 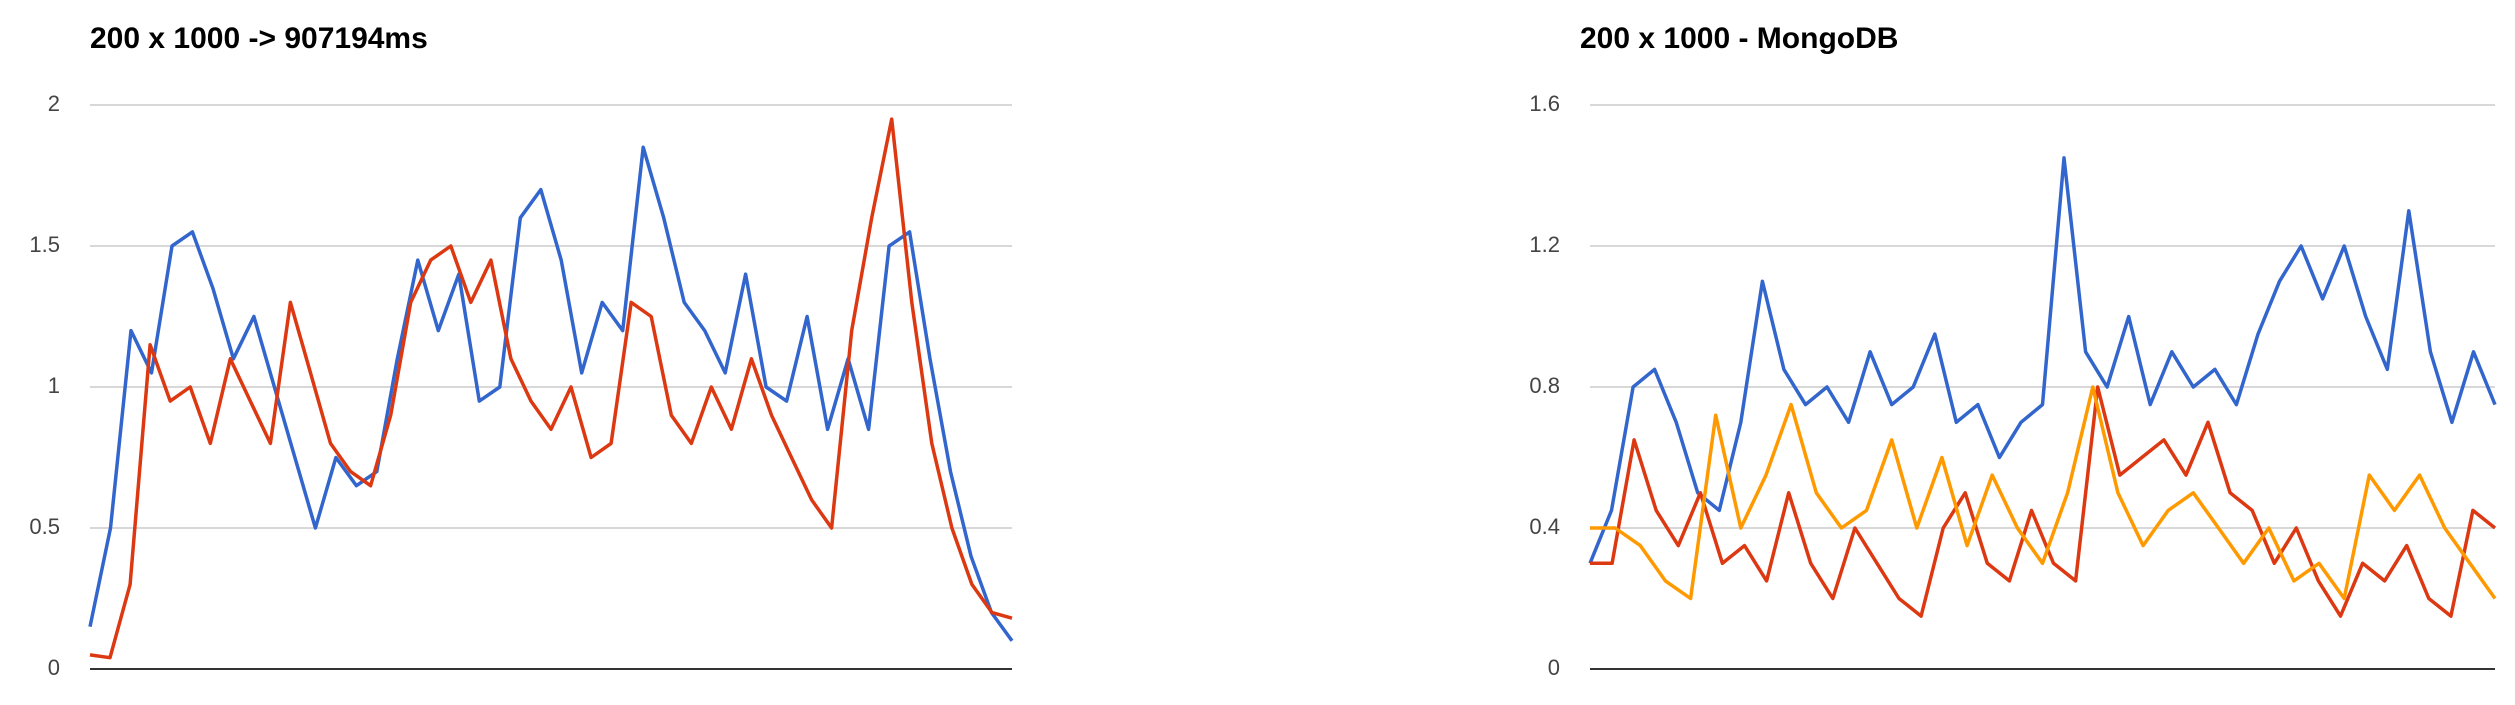 What do you see at coordinates (259, 38) in the screenshot?
I see `chart-title: 200 x 1000 -> 907194ms` at bounding box center [259, 38].